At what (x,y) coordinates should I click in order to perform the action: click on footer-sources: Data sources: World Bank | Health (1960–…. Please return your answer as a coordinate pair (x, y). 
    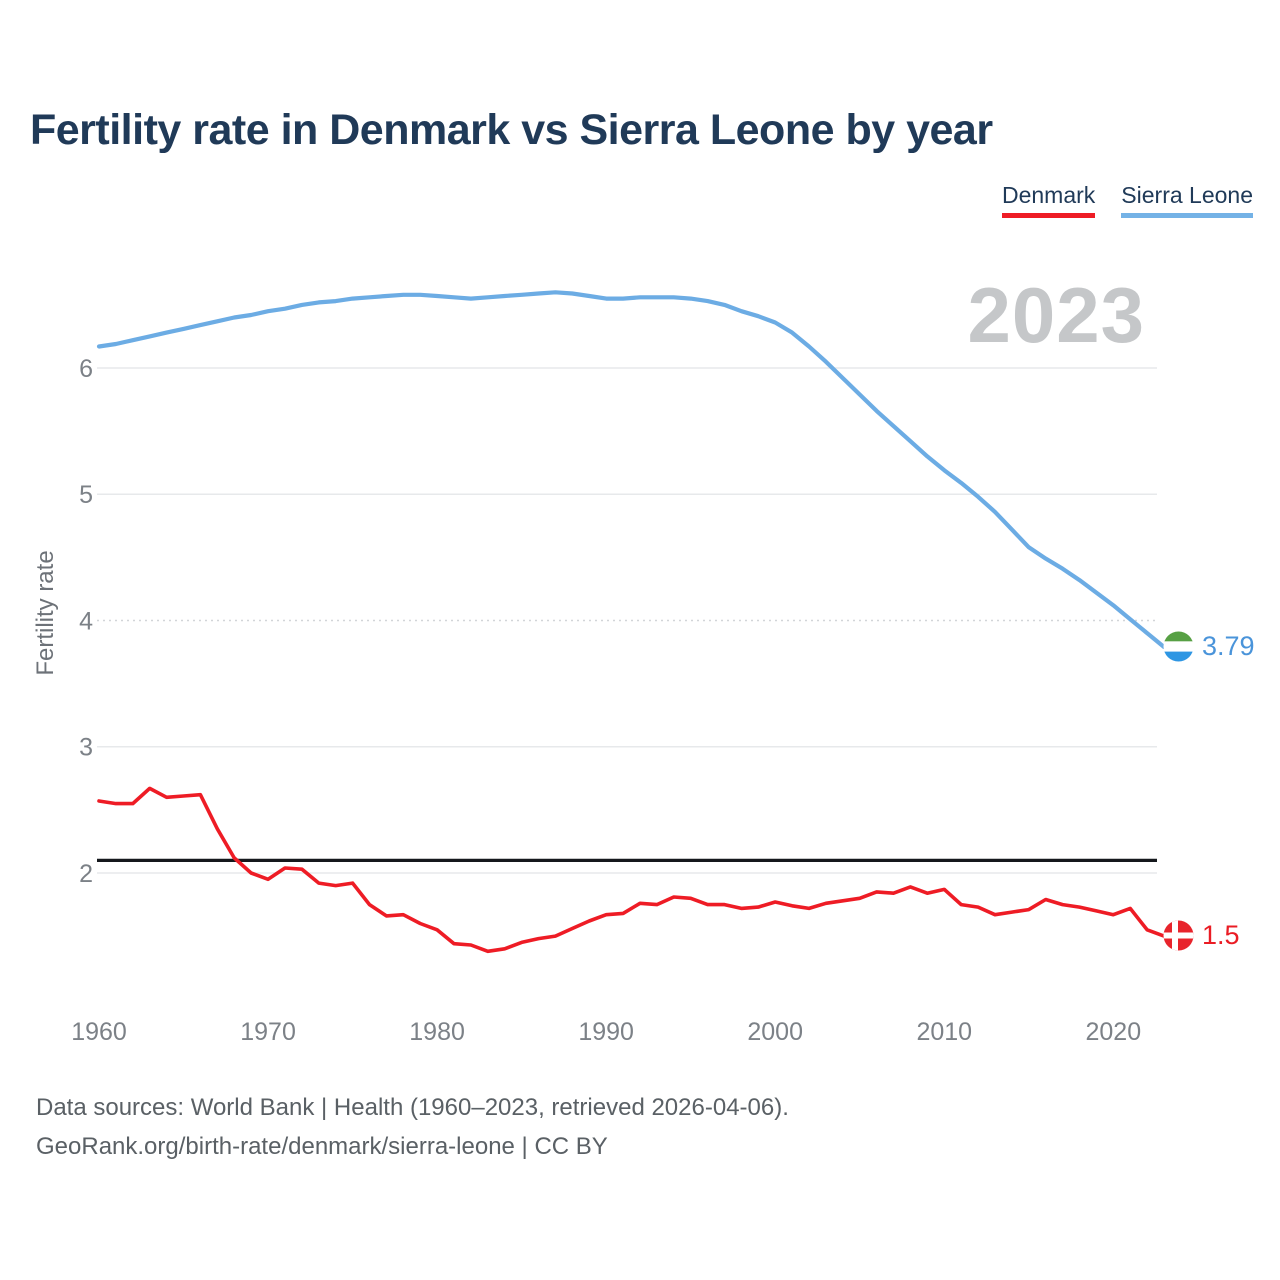
    Looking at the image, I should click on (412, 1107).